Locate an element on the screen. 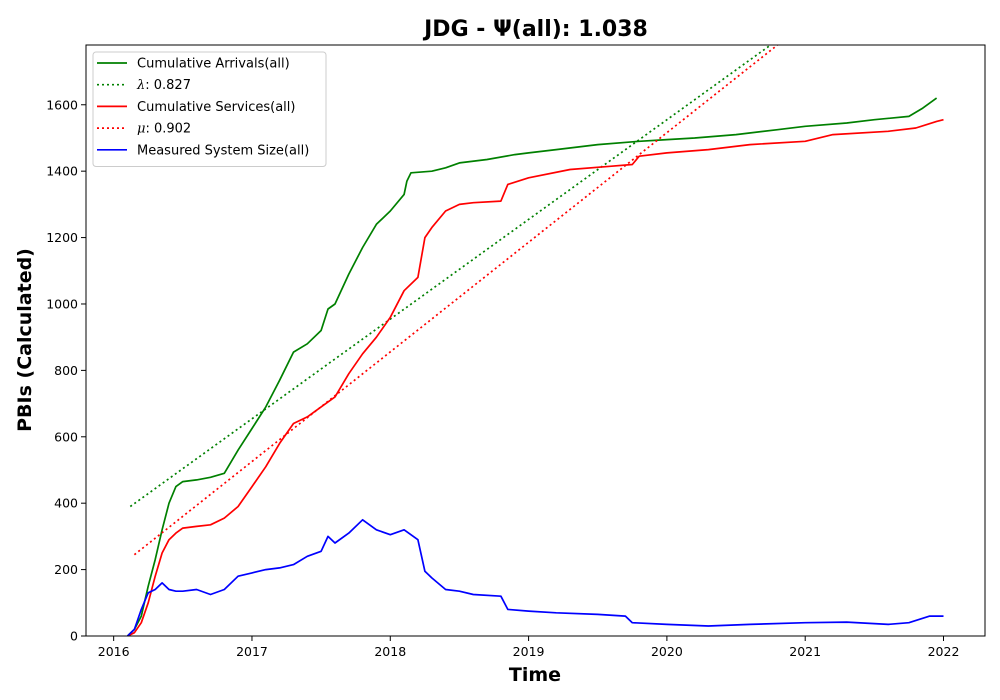 Image resolution: width=1000 pixels, height=700 pixels. legend-entry-1: λ: 0.827 is located at coordinates (163, 85).